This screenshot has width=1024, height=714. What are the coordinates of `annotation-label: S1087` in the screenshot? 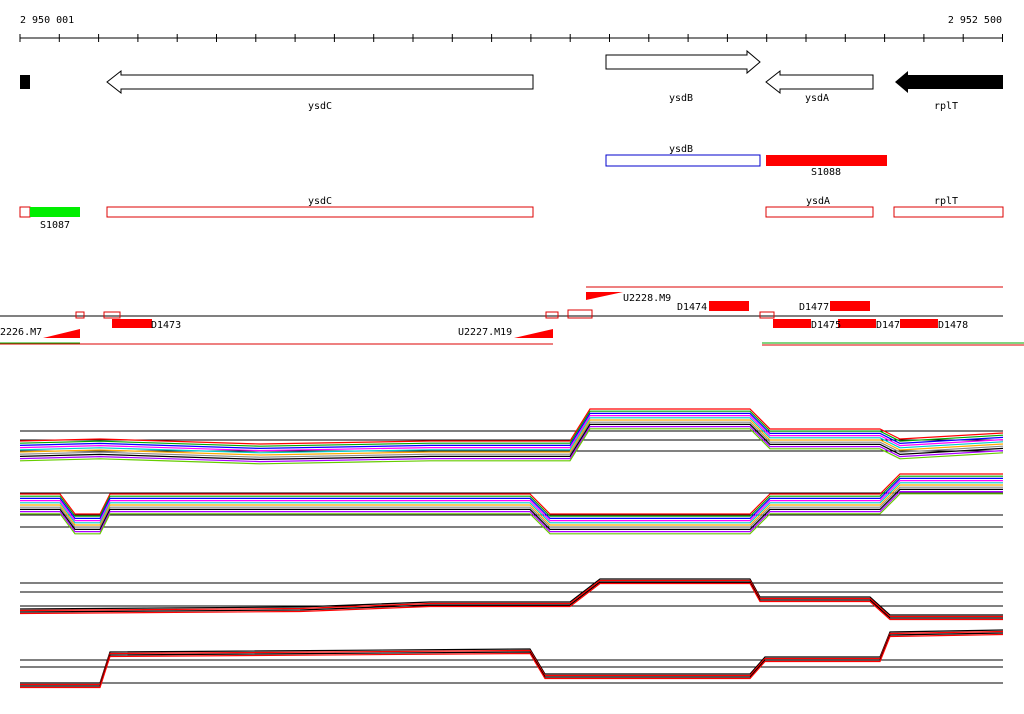 It's located at (55, 225).